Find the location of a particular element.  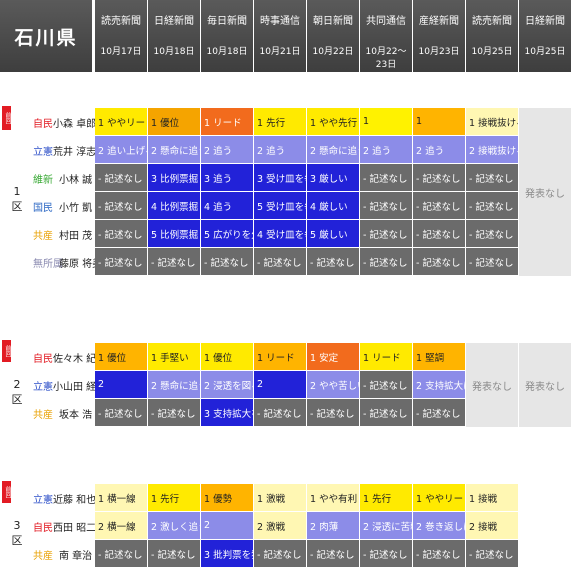

prediction-cell: 2 接戦抜ける is located at coordinates (492, 150).